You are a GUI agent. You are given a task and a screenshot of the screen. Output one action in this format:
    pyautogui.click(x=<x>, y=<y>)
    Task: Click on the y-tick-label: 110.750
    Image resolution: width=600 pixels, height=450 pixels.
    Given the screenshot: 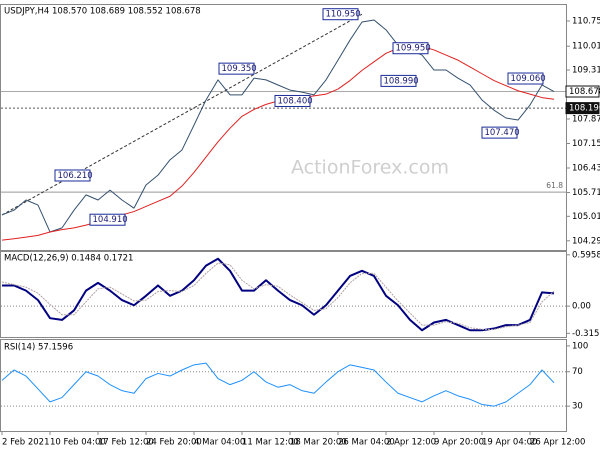 What is the action you would take?
    pyautogui.click(x=586, y=22)
    